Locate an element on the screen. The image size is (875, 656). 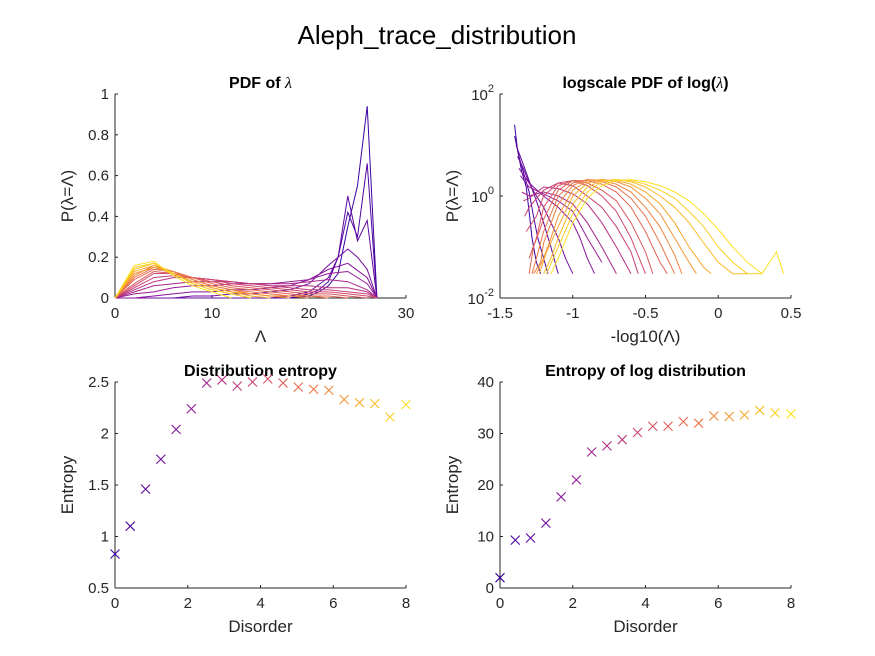
y-tick-label: 0.8 is located at coordinates (98, 135).